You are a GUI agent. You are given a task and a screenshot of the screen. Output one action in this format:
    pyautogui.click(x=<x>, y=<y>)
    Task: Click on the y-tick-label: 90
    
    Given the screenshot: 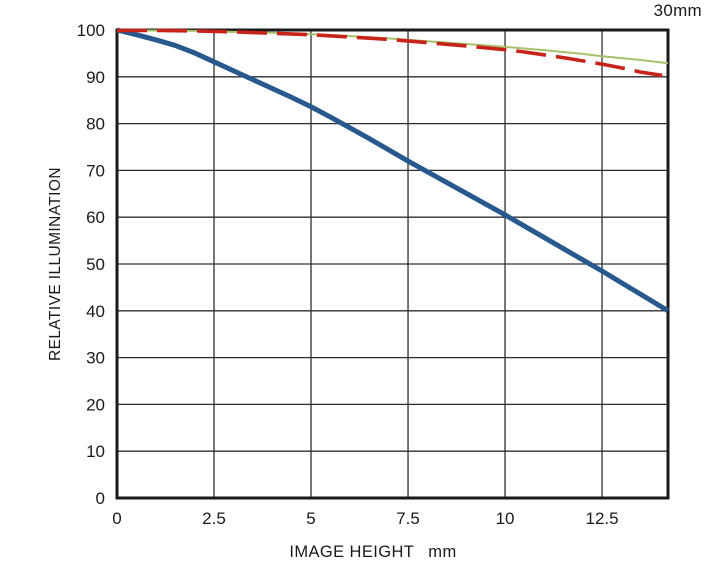 What is the action you would take?
    pyautogui.click(x=95, y=77)
    